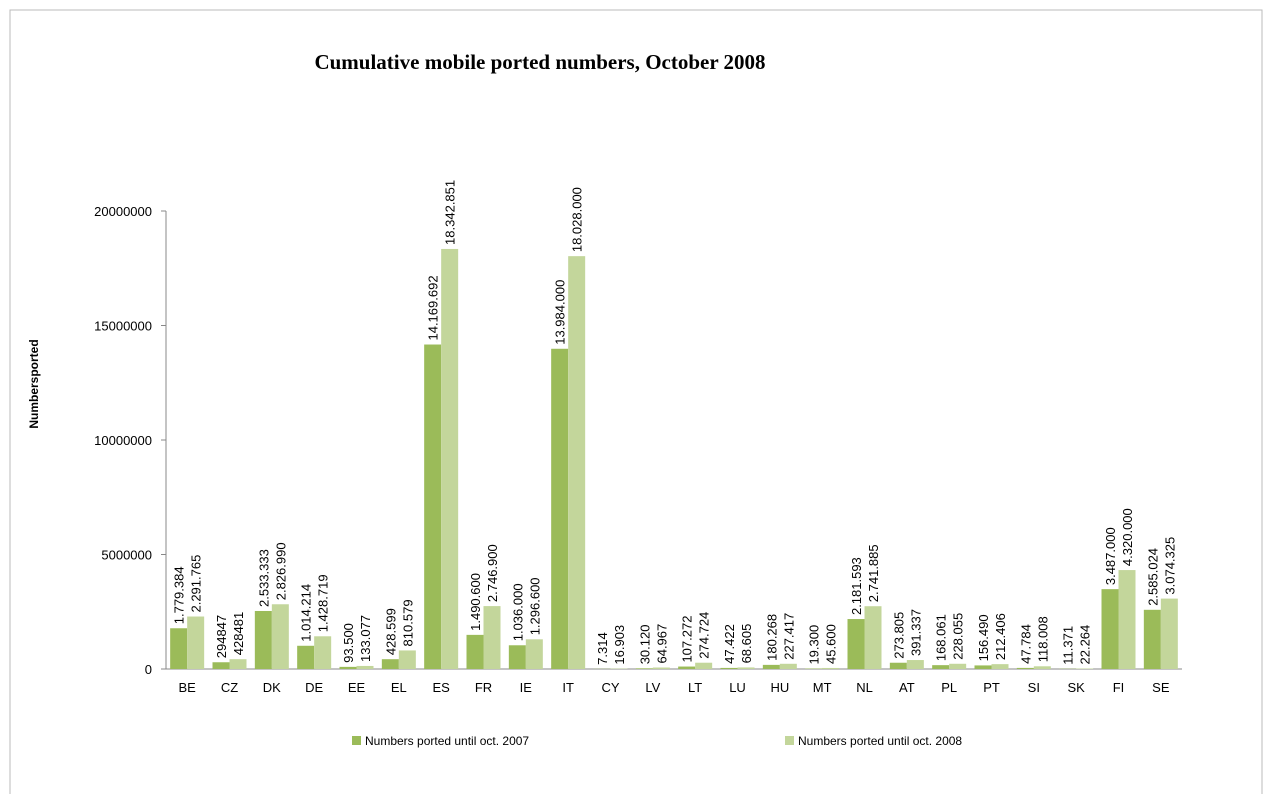  Describe the element at coordinates (737, 687) in the screenshot. I see `x-tick-label: LU` at that location.